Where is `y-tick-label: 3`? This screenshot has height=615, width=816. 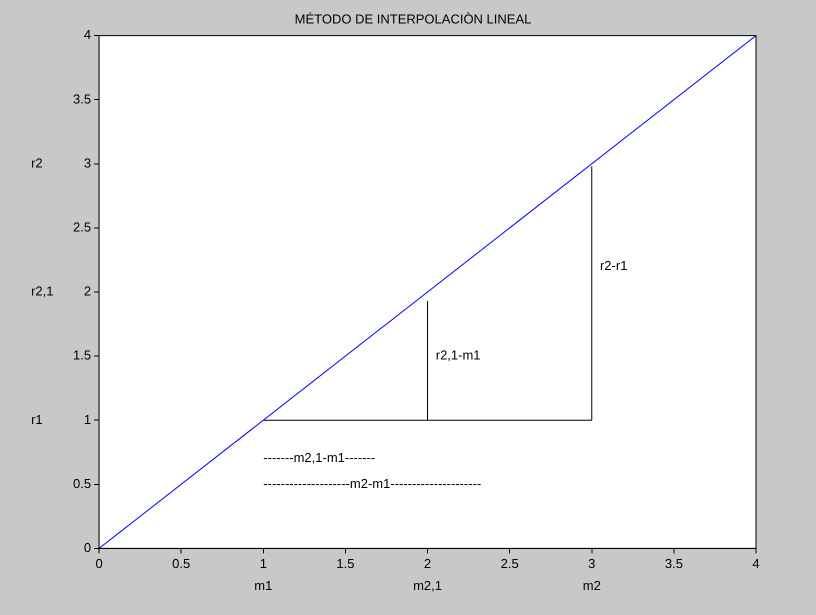 y-tick-label: 3 is located at coordinates (88, 162).